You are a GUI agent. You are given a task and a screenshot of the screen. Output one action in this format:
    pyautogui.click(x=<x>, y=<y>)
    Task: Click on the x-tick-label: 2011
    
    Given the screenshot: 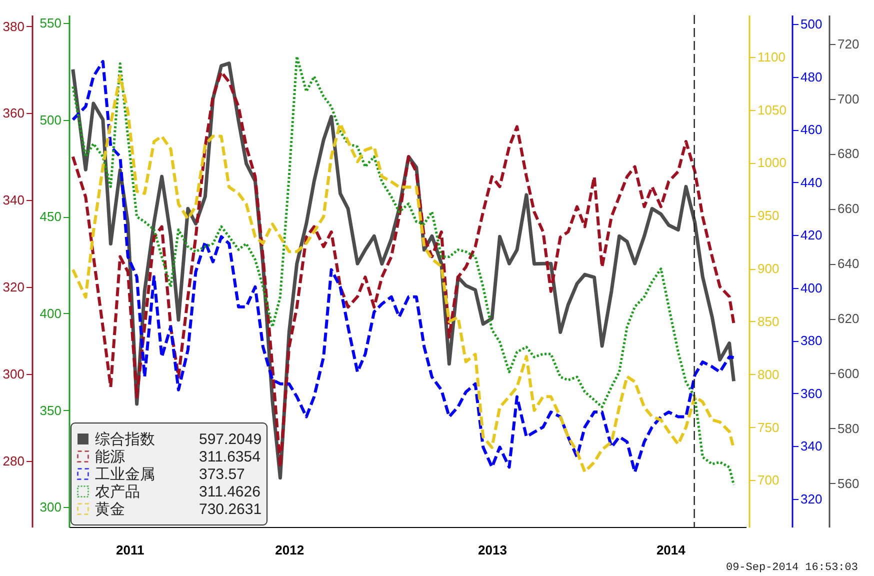 What is the action you would take?
    pyautogui.click(x=130, y=550)
    